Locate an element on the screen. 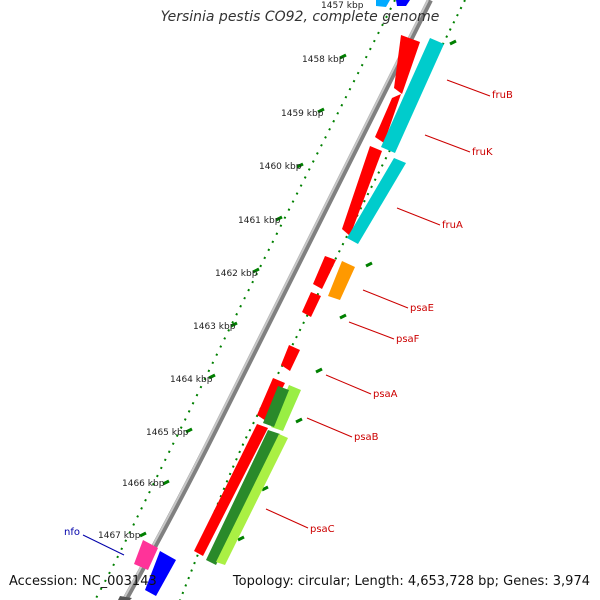 This screenshot has height=600, width=600. gene-label-fruA: fruA is located at coordinates (452, 225).